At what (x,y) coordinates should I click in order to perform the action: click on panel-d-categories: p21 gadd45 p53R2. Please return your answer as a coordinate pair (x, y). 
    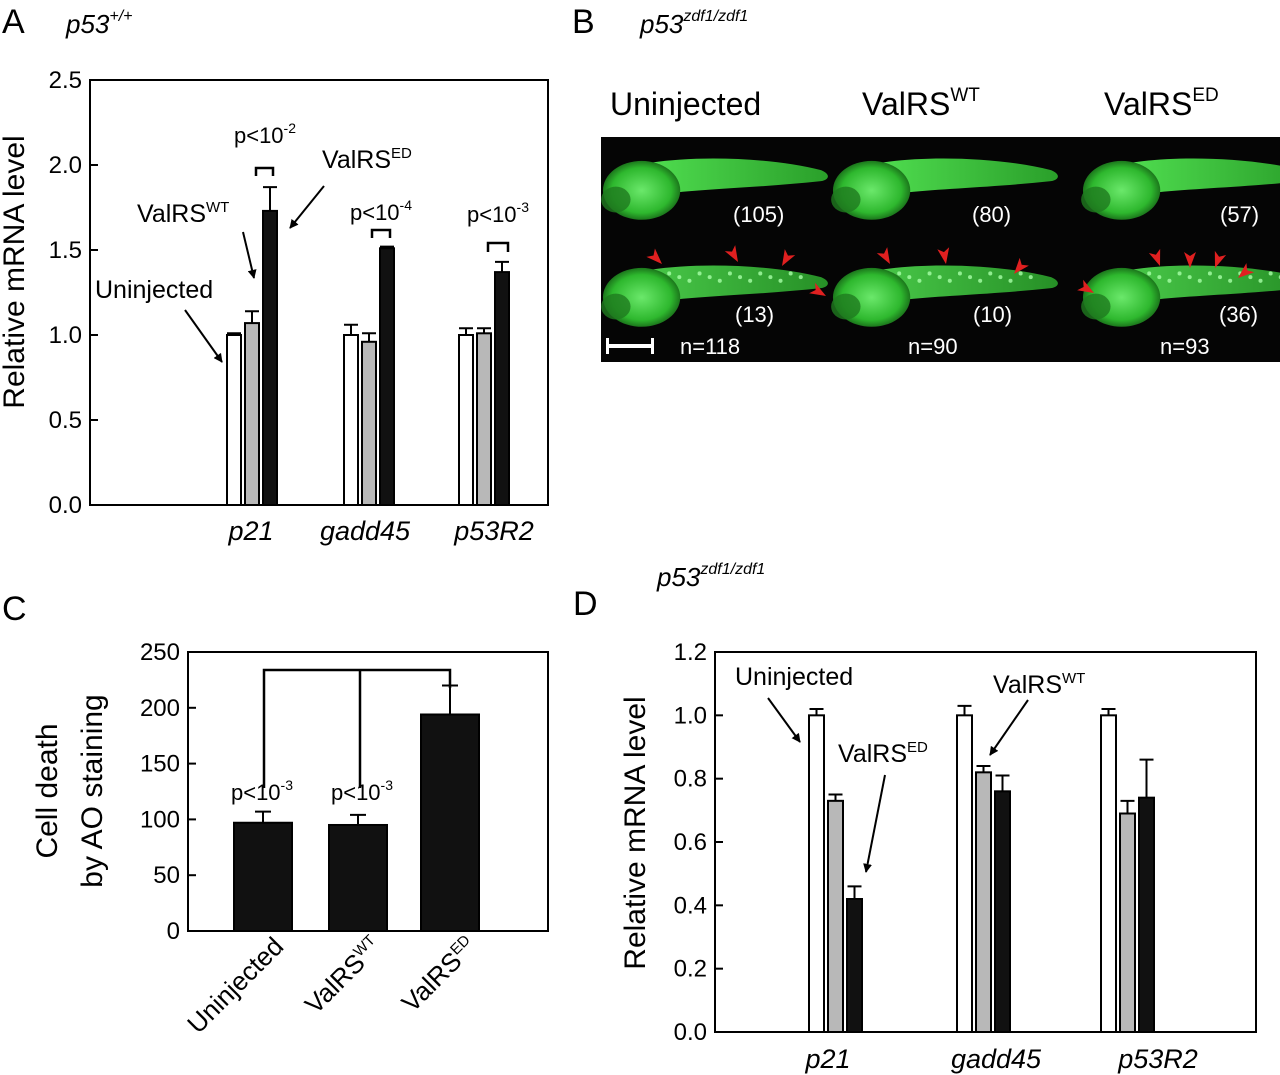
    Looking at the image, I should click on (1000, 1059).